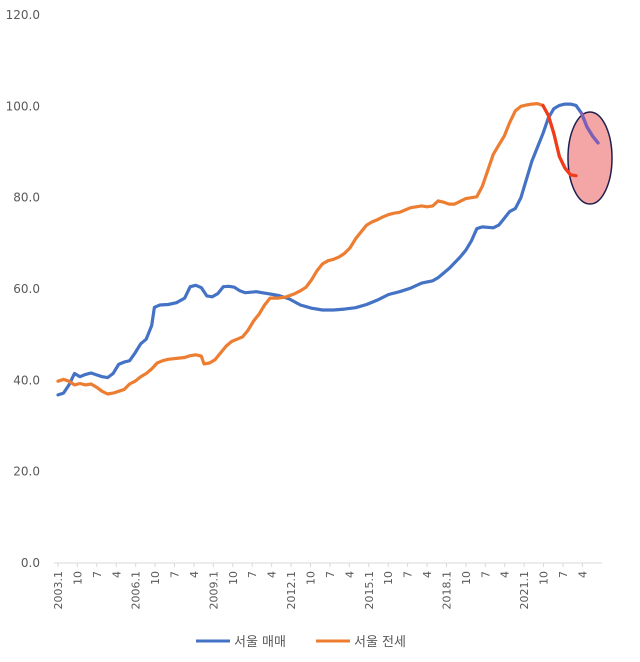 The width and height of the screenshot is (640, 662). What do you see at coordinates (136, 590) in the screenshot?
I see `x-tick-label: 2006.1` at bounding box center [136, 590].